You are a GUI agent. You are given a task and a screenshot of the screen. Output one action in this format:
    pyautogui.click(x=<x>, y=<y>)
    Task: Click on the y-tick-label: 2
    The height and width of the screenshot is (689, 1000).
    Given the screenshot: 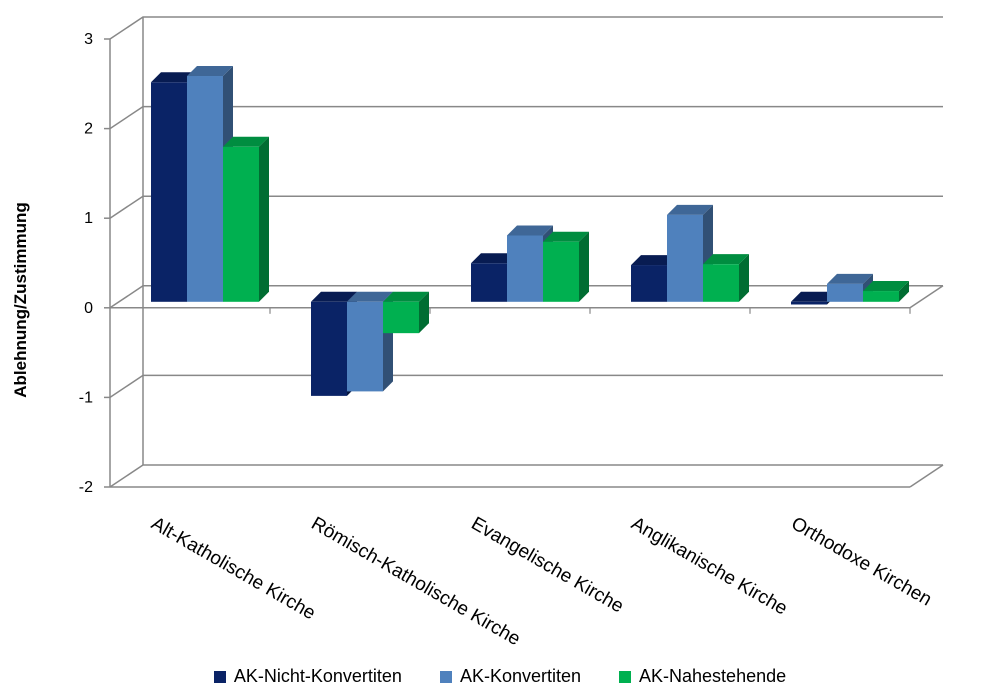 What is the action you would take?
    pyautogui.click(x=88, y=129)
    